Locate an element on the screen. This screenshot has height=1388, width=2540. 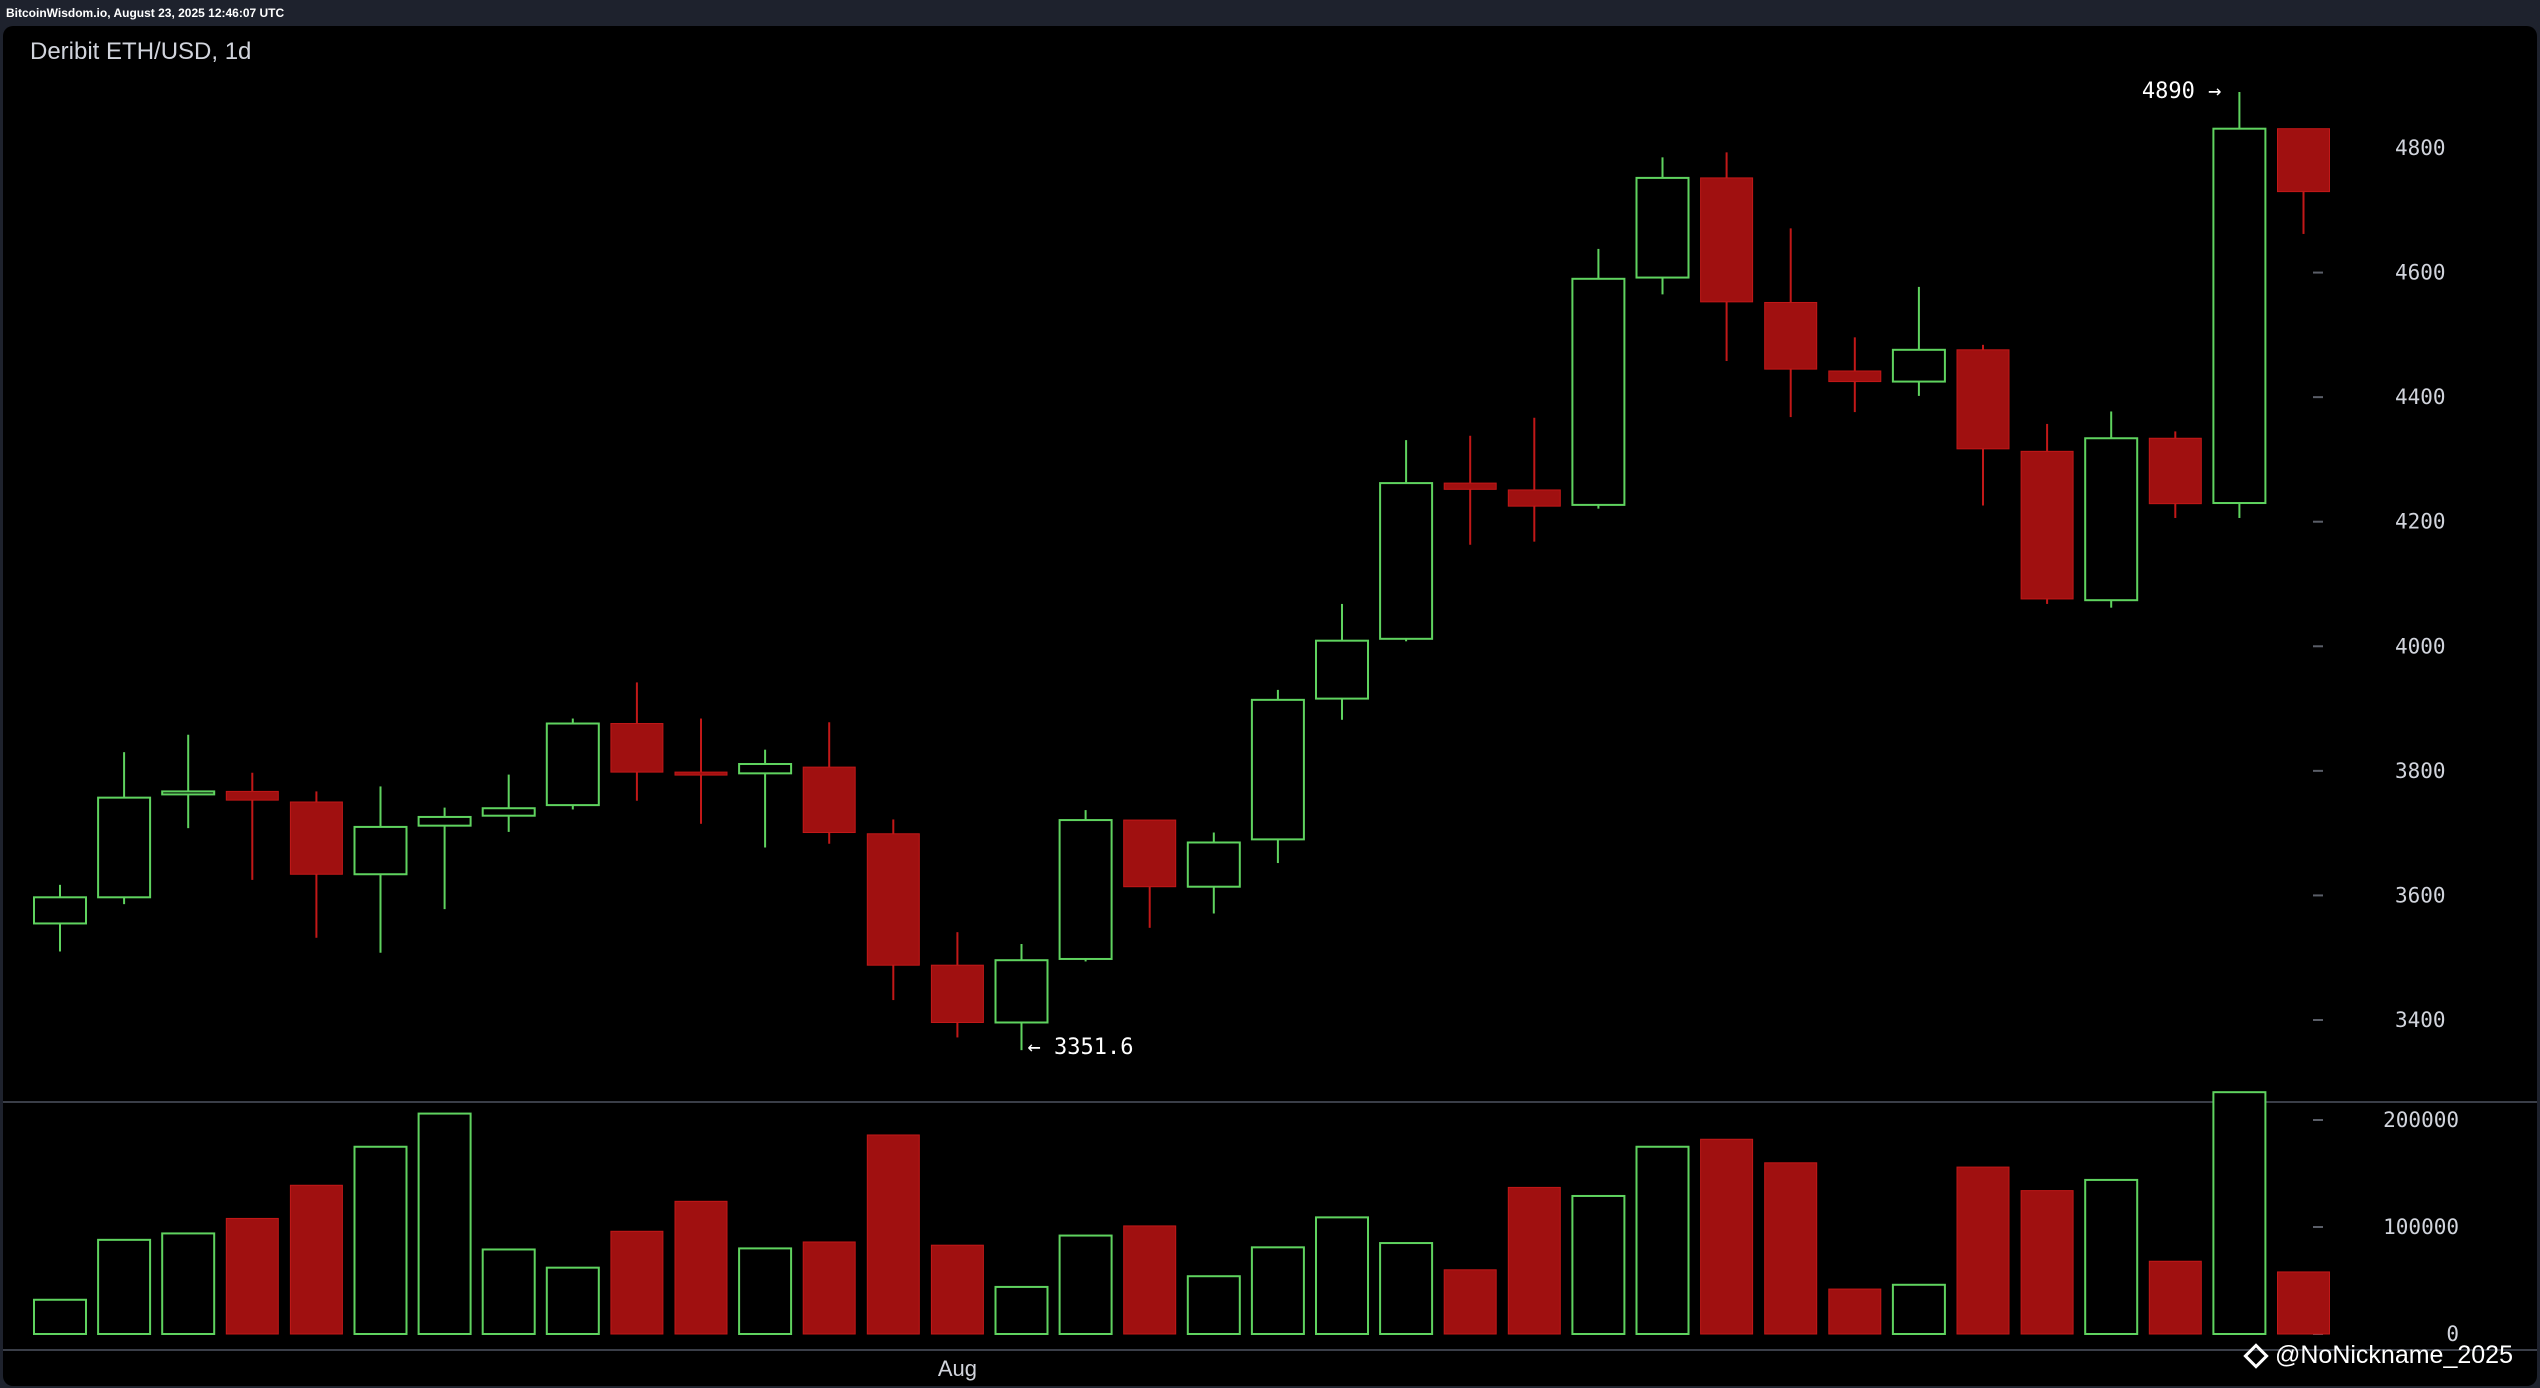
price-tick-label: 4600 is located at coordinates (2420, 273).